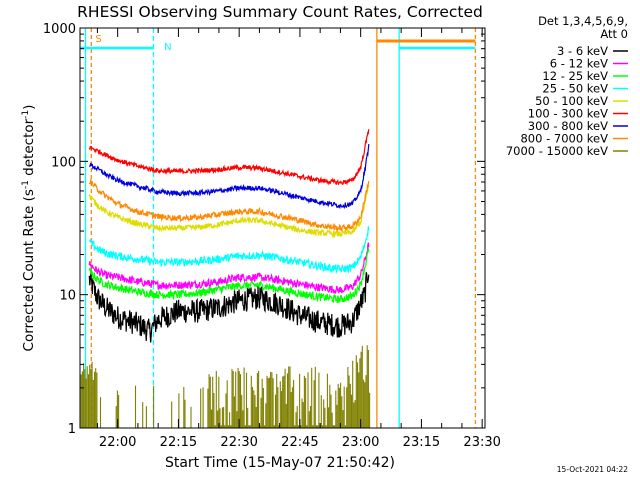  I want to click on legend-title: Det 1,3,4,5,6,9,, so click(583, 21).